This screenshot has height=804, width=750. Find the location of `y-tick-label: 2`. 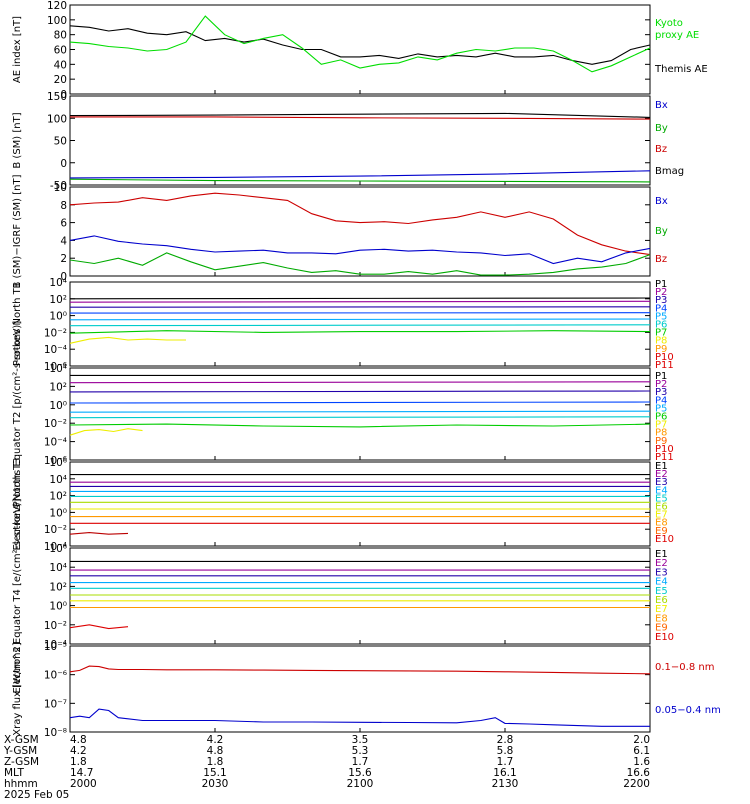

y-tick-label: 2 is located at coordinates (63, 259).